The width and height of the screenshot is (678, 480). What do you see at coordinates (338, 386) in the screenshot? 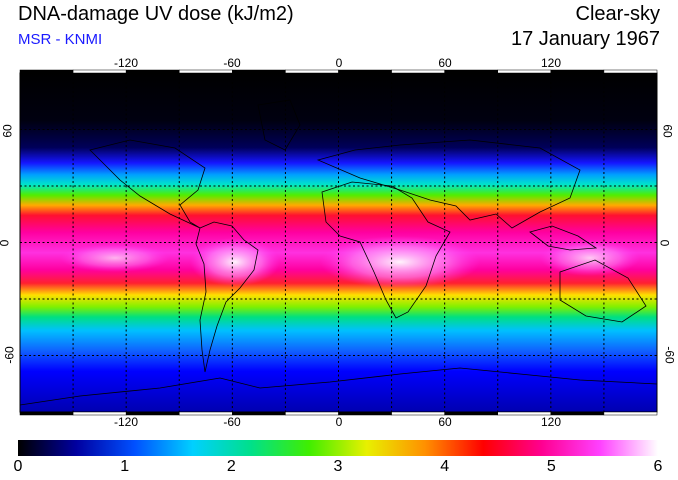
I see `coastline-antarctica` at bounding box center [338, 386].